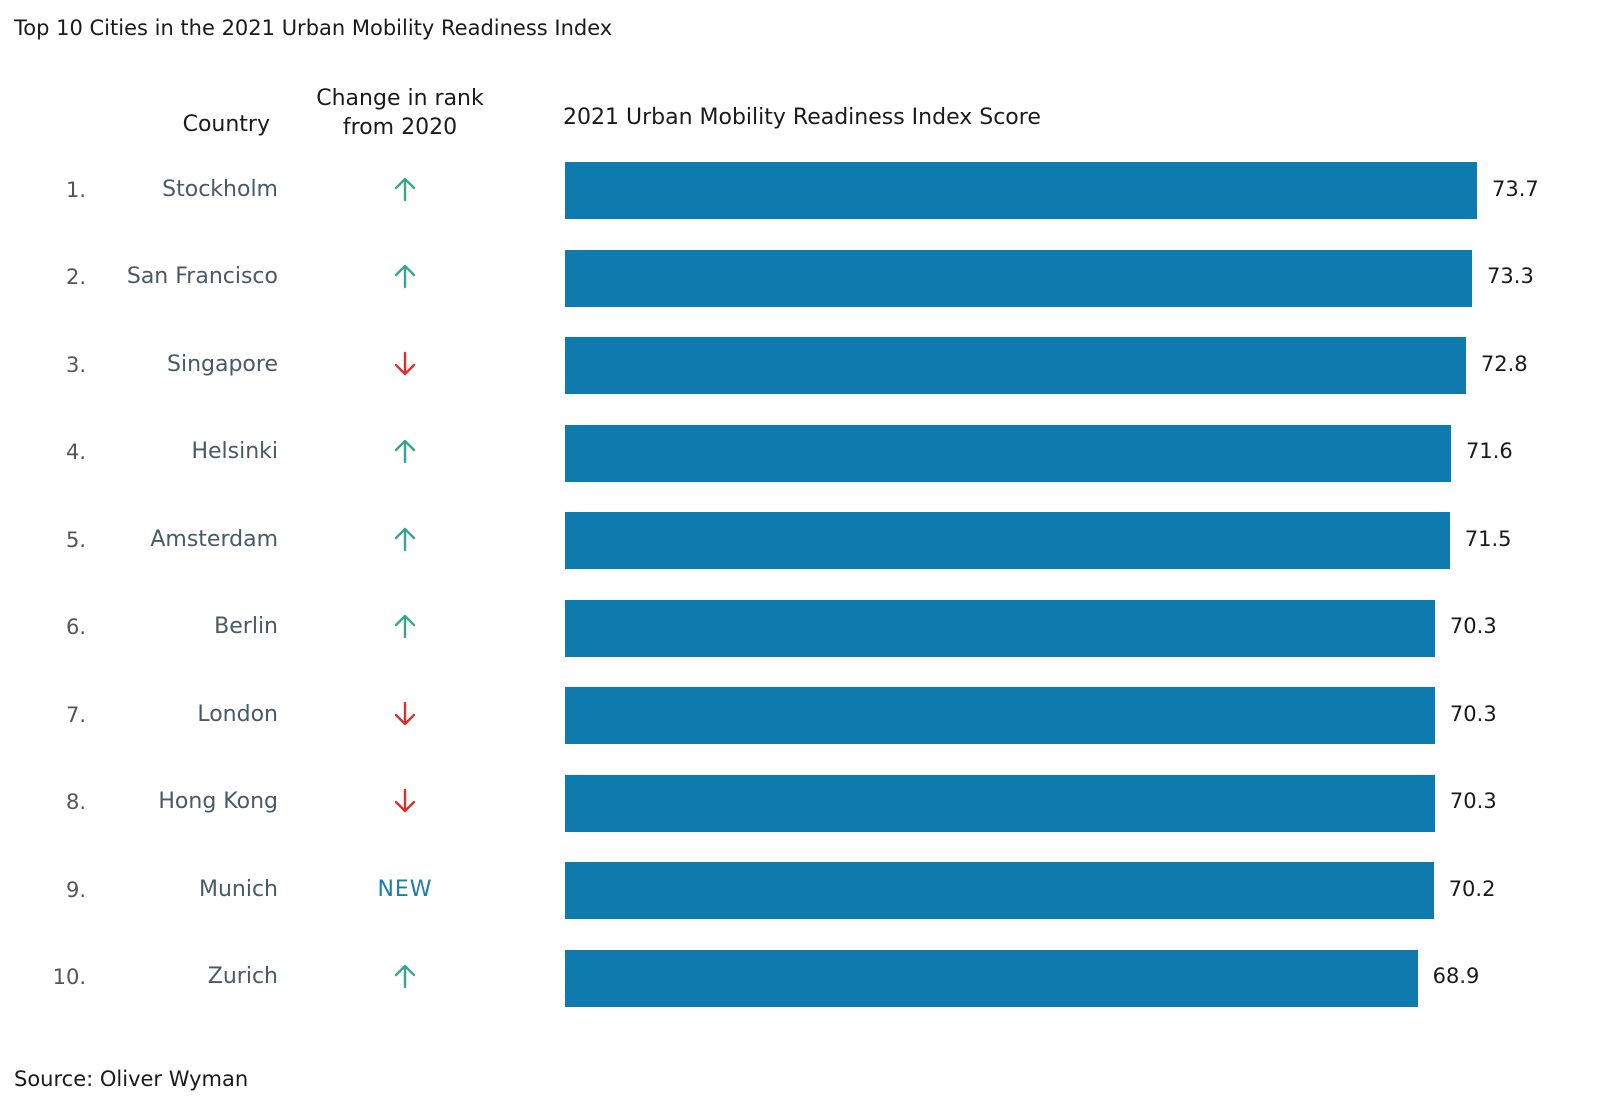  What do you see at coordinates (69, 977) in the screenshot?
I see `rank-label: 10.` at bounding box center [69, 977].